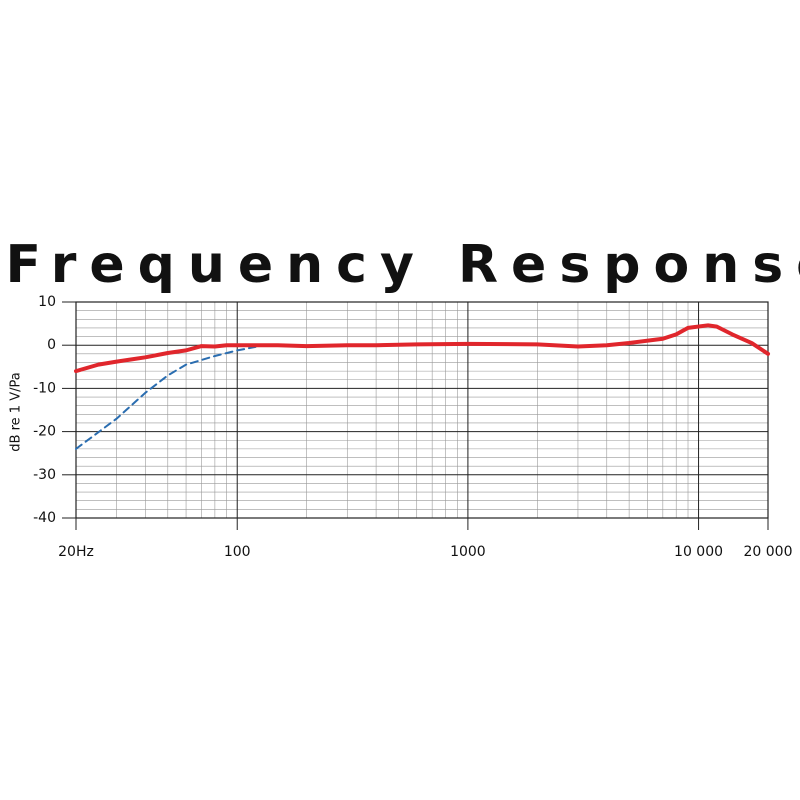  Describe the element at coordinates (51, 345) in the screenshot. I see `y-tick-label: 0` at that location.